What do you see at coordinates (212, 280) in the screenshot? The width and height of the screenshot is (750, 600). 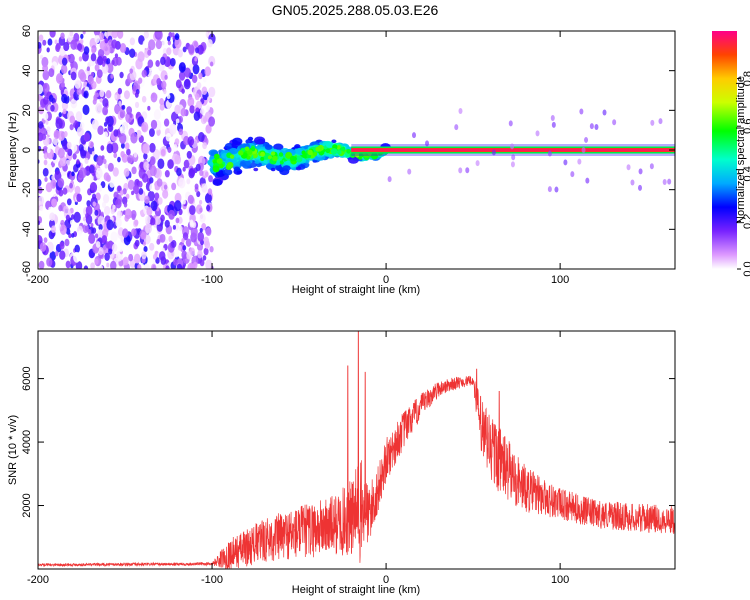 I see `spec-xtick-label: -100` at bounding box center [212, 280].